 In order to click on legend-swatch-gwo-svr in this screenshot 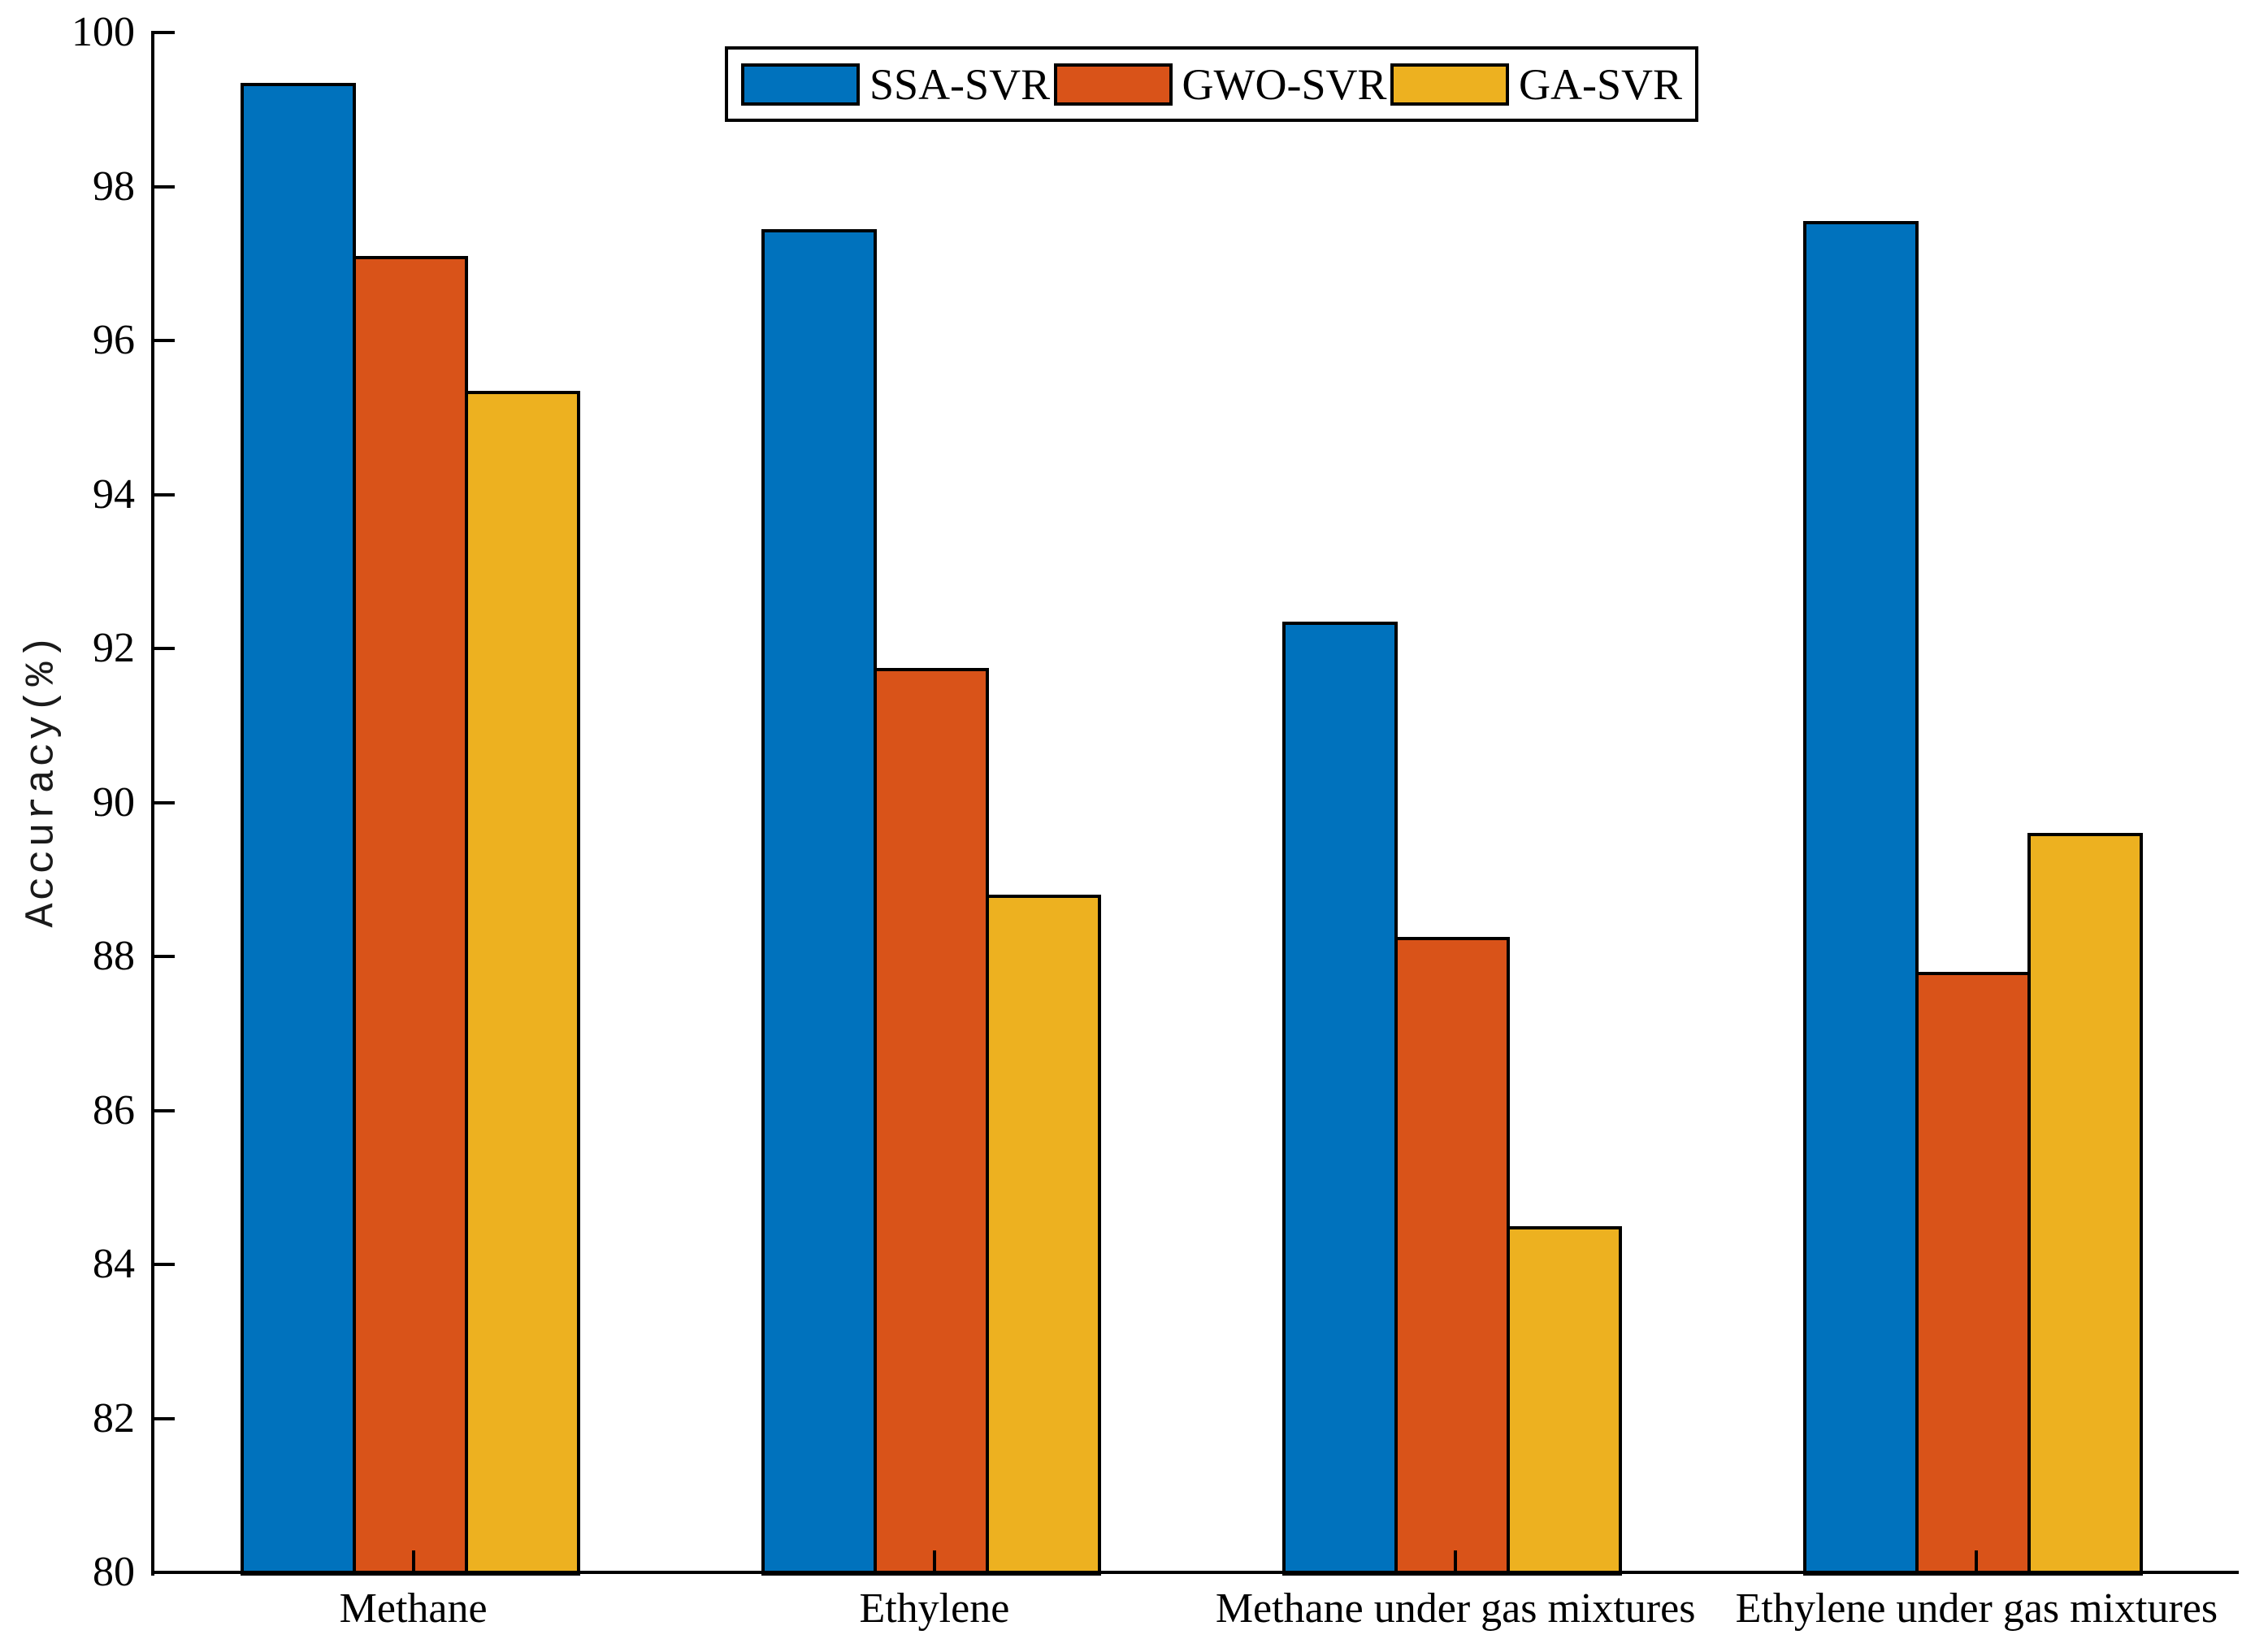, I will do `click(1113, 84)`.